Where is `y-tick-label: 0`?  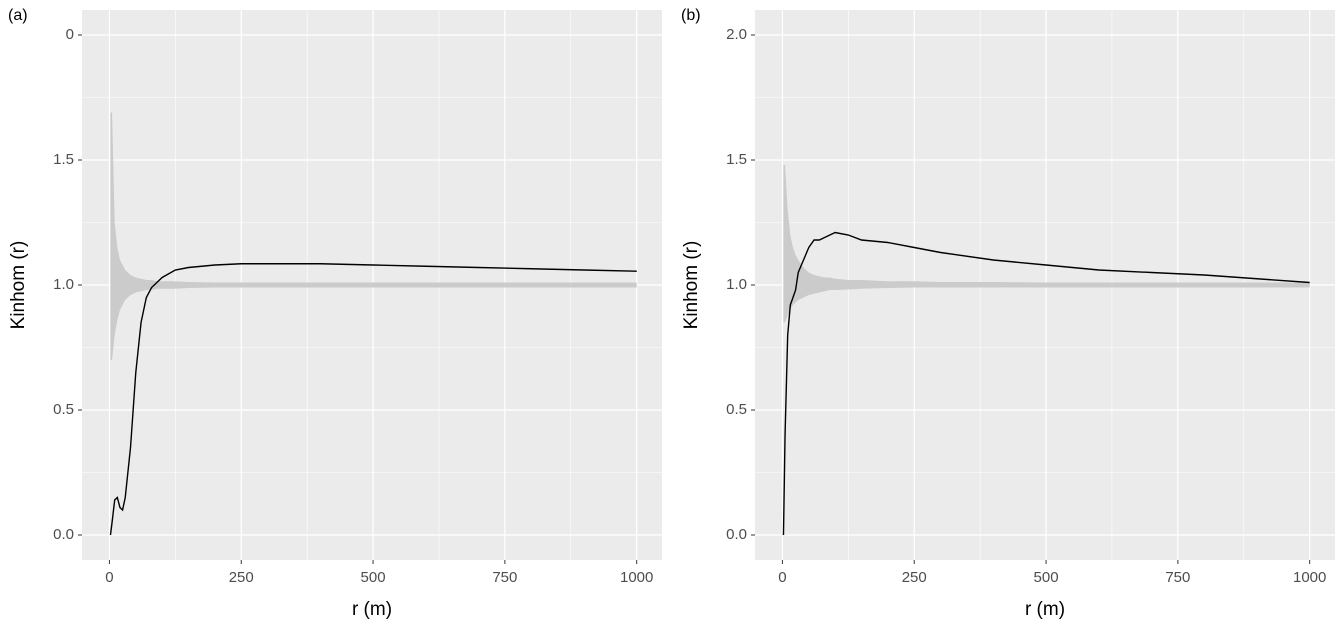 y-tick-label: 0 is located at coordinates (70, 34).